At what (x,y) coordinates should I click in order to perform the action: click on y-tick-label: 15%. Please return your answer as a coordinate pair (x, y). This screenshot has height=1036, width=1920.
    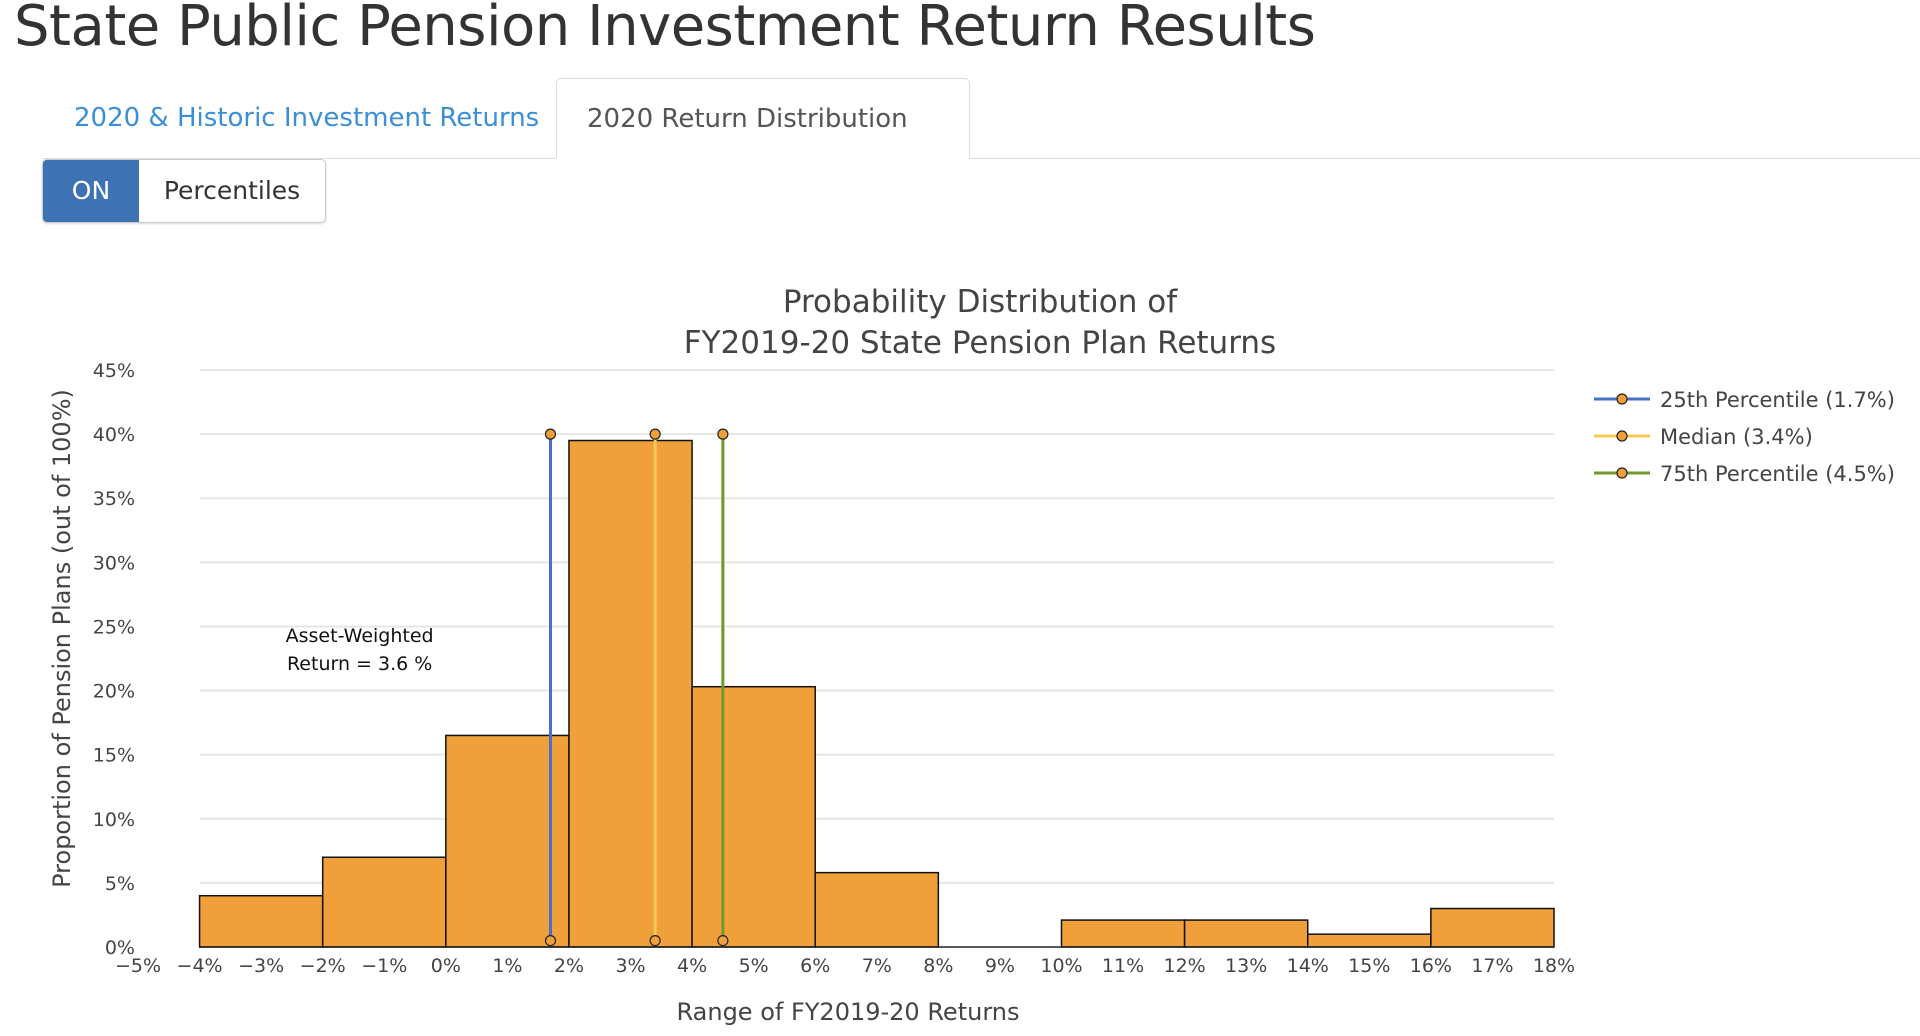
    Looking at the image, I should click on (114, 756).